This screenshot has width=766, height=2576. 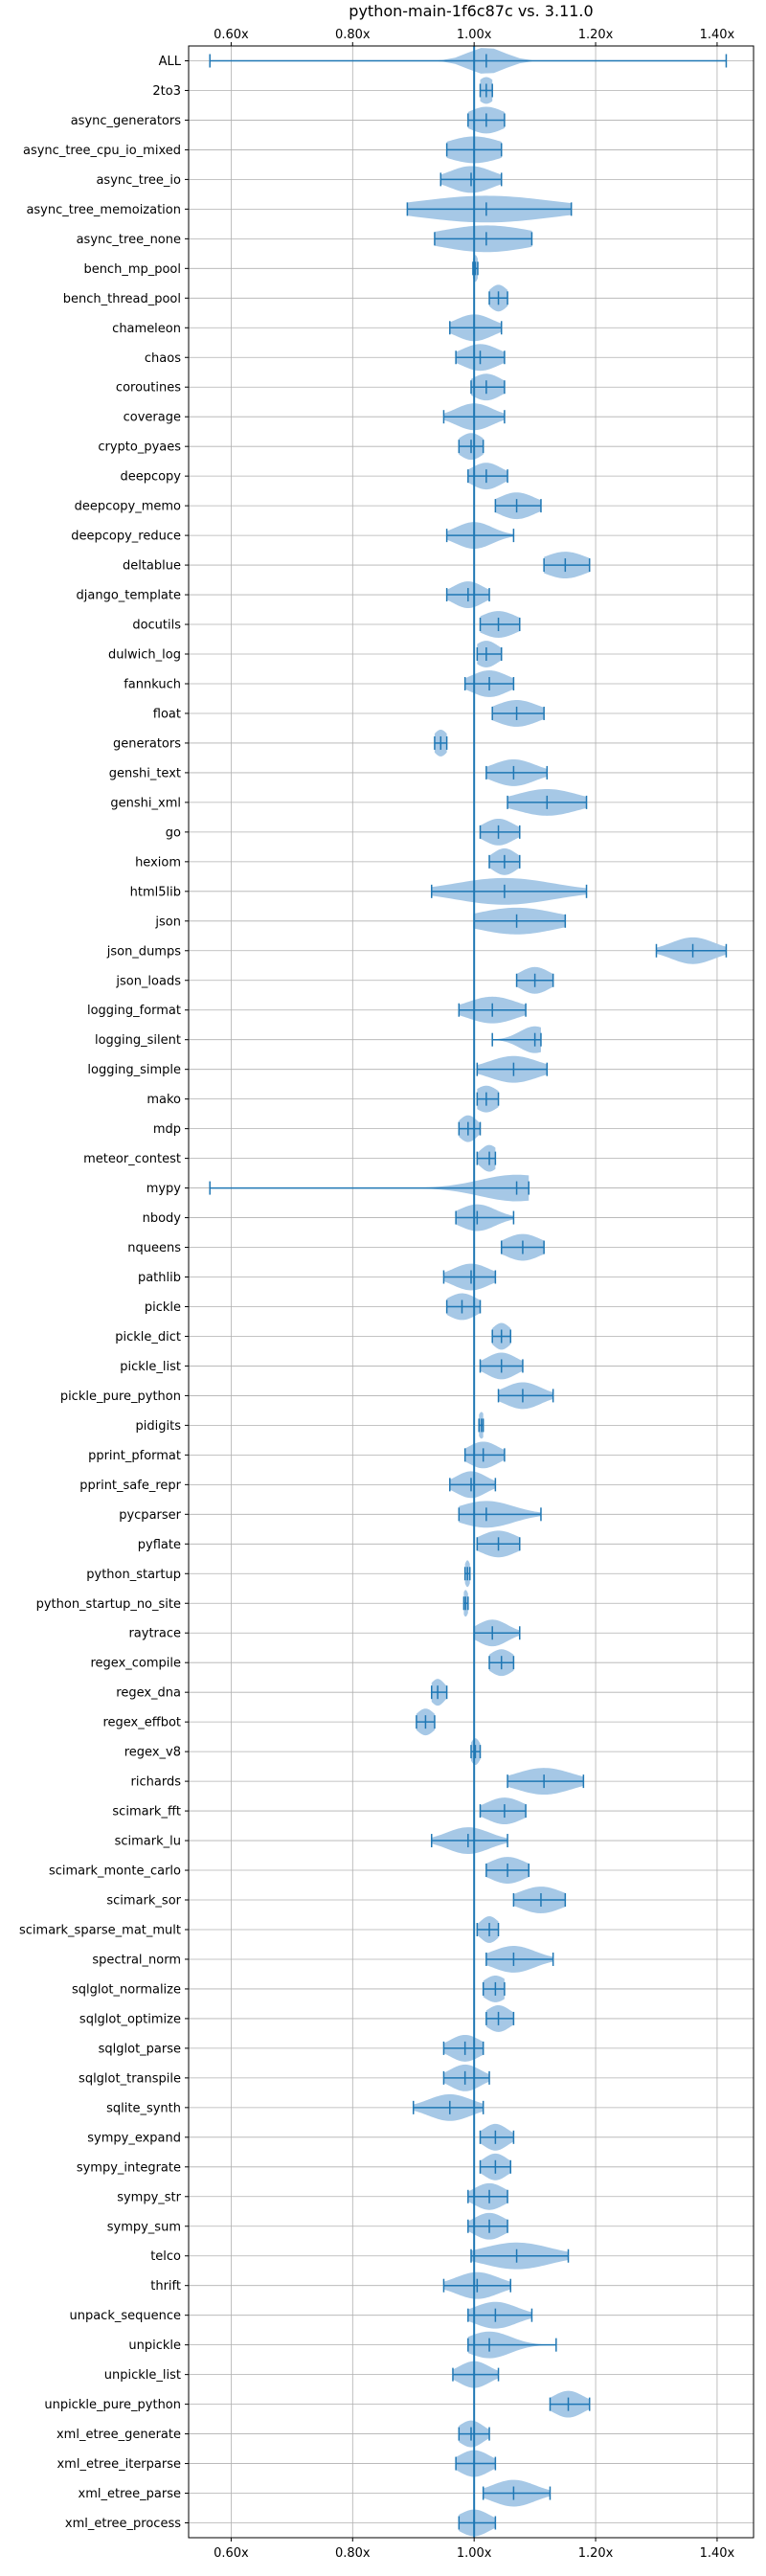 What do you see at coordinates (147, 743) in the screenshot?
I see `benchmark-label: generators` at bounding box center [147, 743].